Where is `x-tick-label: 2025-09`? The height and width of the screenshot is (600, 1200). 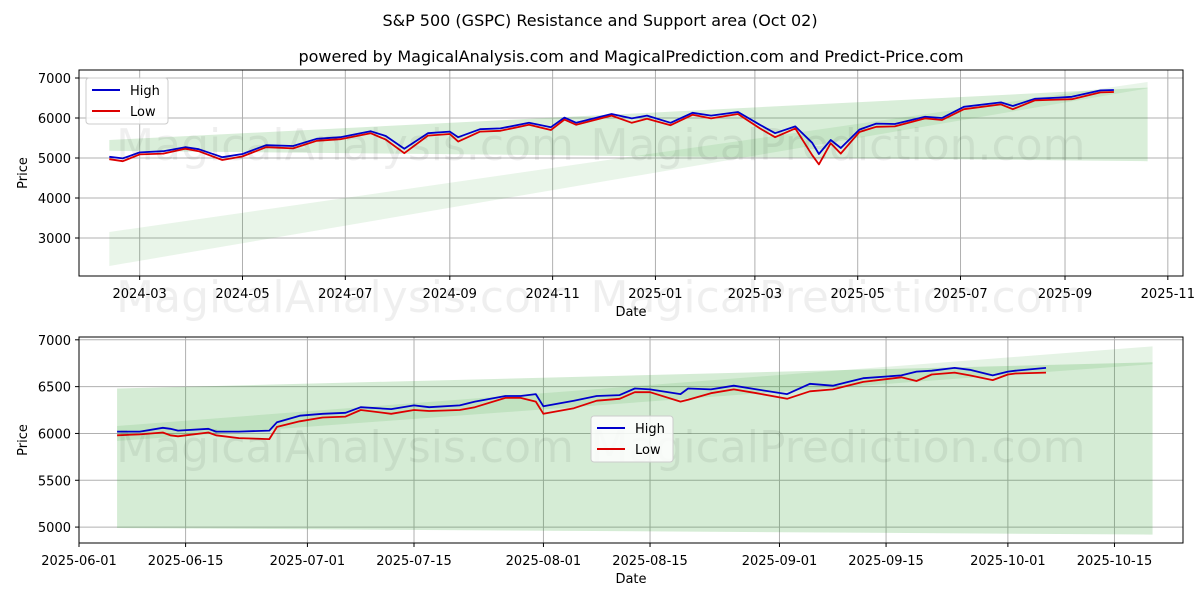
x-tick-label: 2025-09 is located at coordinates (1065, 294).